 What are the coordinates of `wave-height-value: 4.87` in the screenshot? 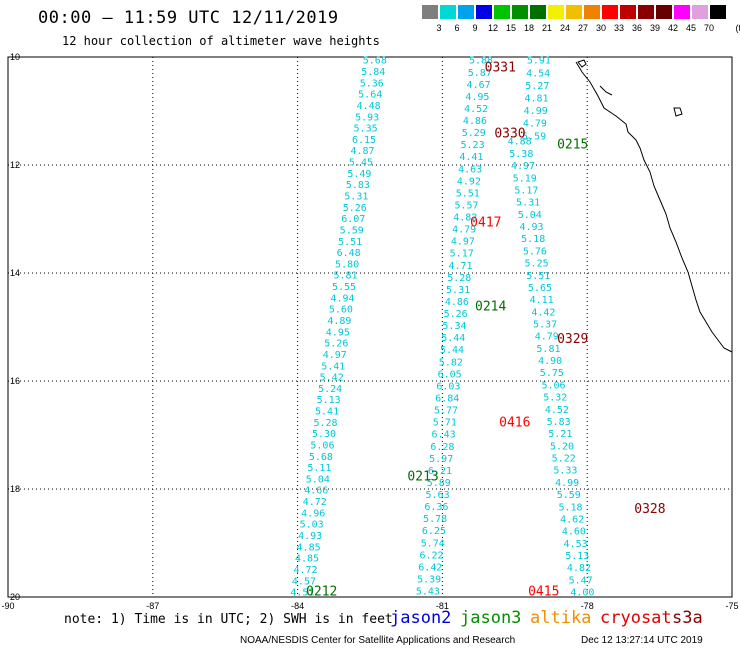 It's located at (362, 151).